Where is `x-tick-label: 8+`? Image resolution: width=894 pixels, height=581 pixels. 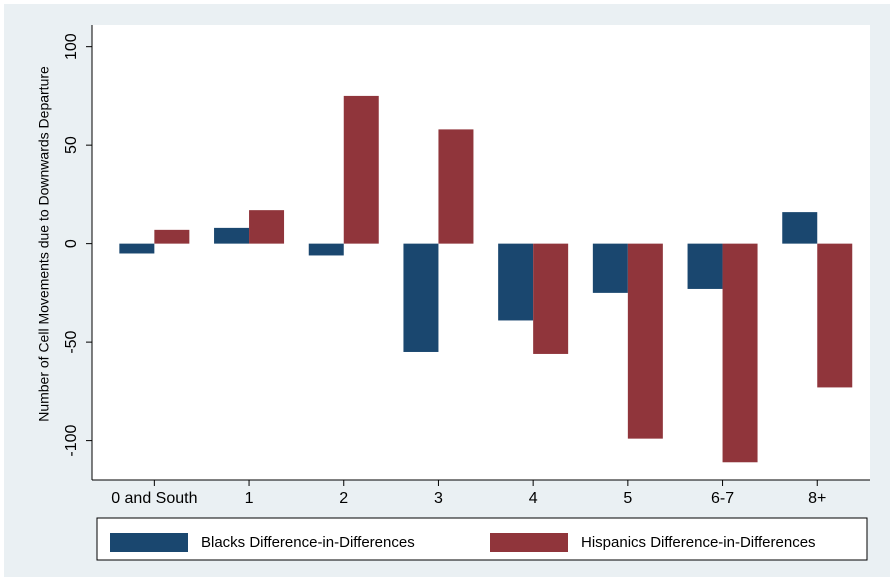
x-tick-label: 8+ is located at coordinates (817, 498).